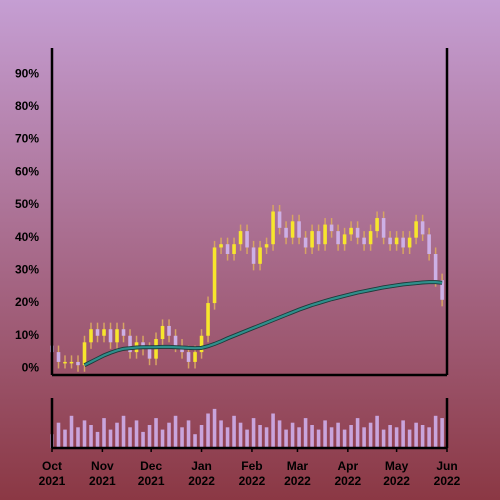 The height and width of the screenshot is (500, 500). I want to click on y-tick-label: 50%, so click(27, 204).